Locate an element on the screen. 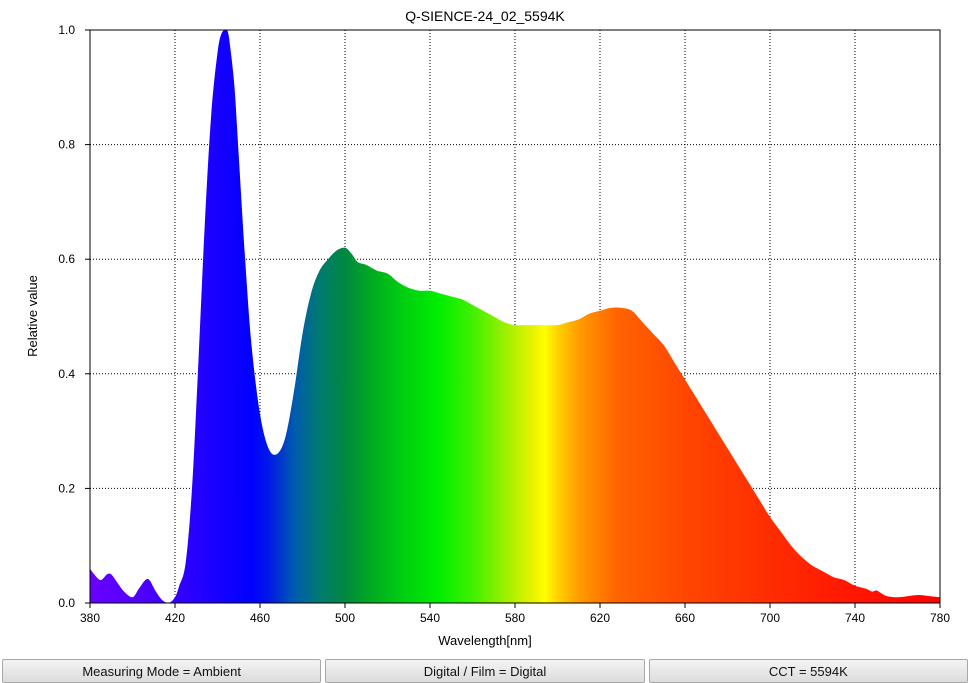 The image size is (970, 683). measuring-mode-button: Measuring Mode = Ambient is located at coordinates (162, 671).